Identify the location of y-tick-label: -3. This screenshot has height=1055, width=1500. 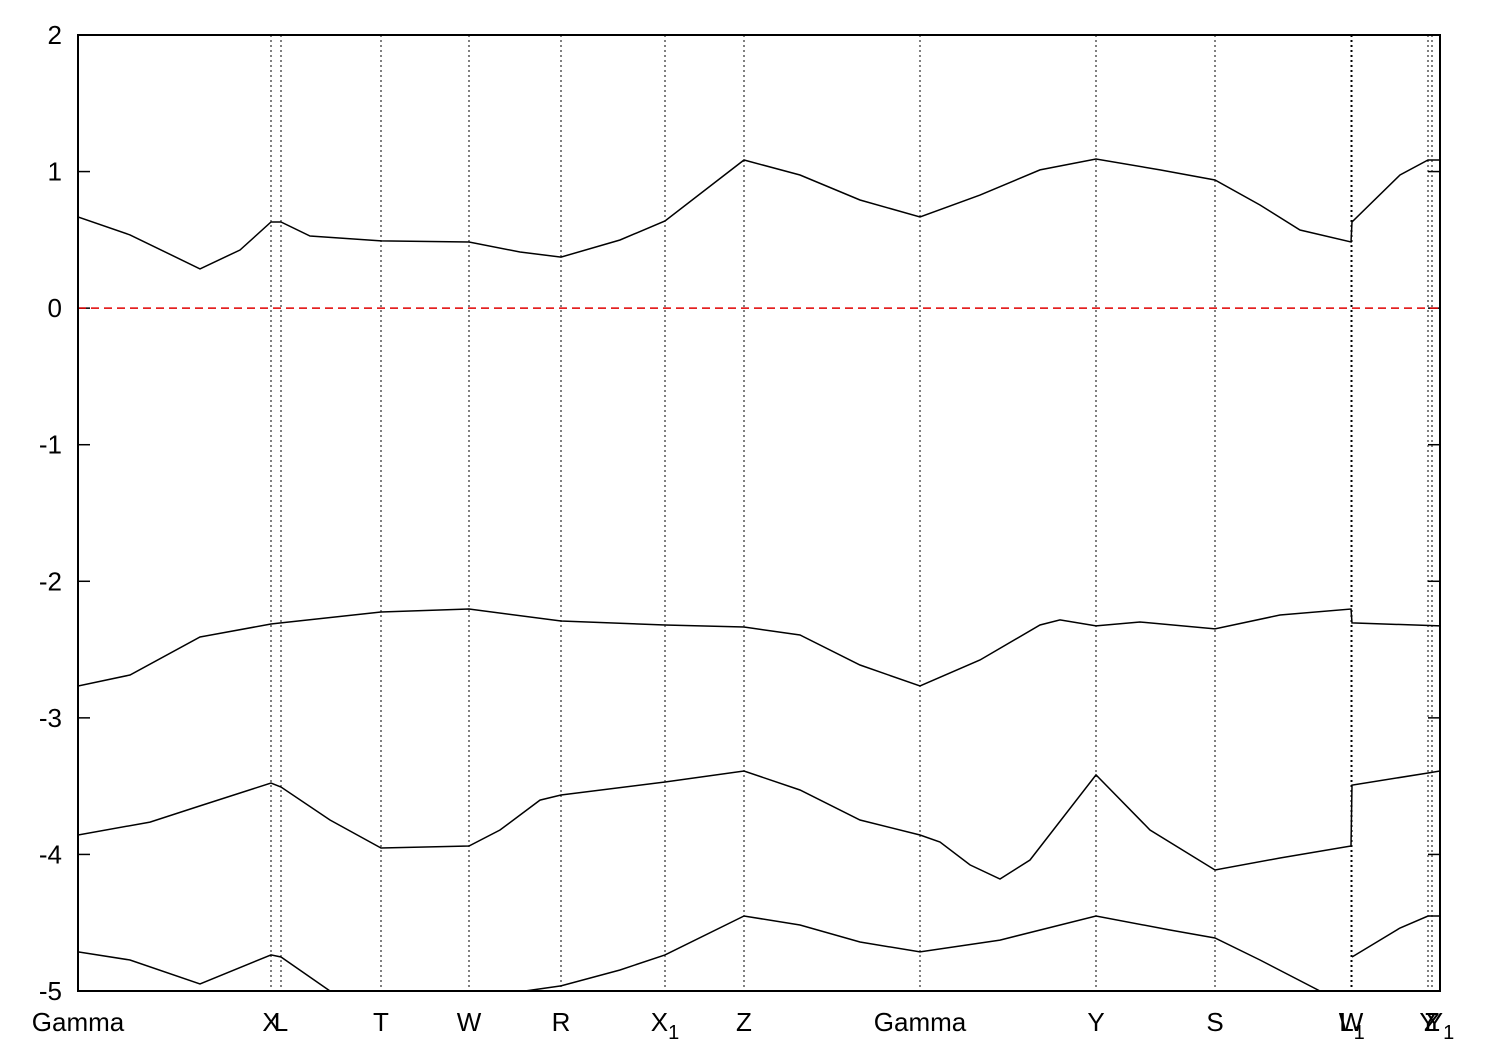
(50, 718).